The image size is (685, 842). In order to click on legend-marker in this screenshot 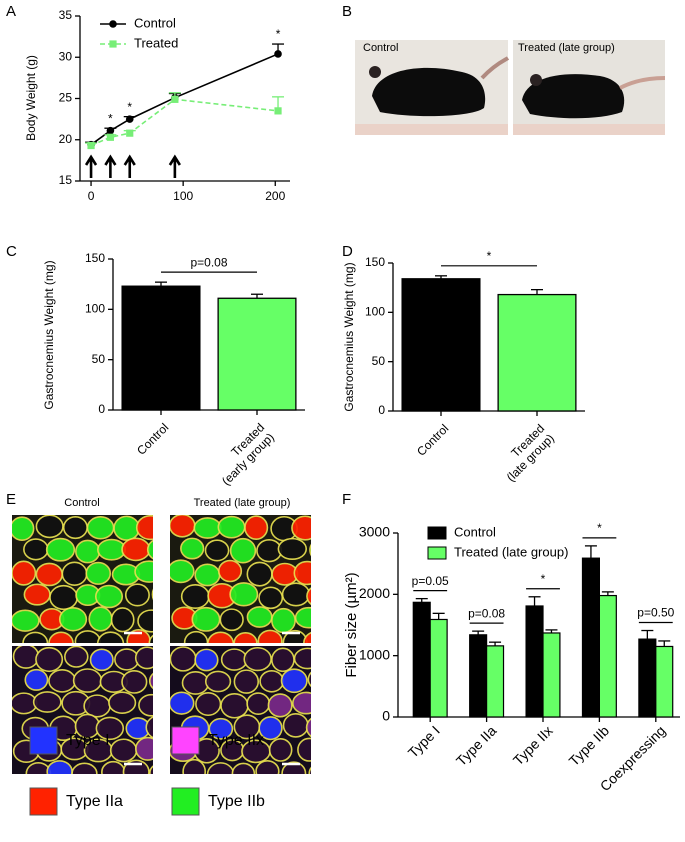, I will do `click(113, 44)`.